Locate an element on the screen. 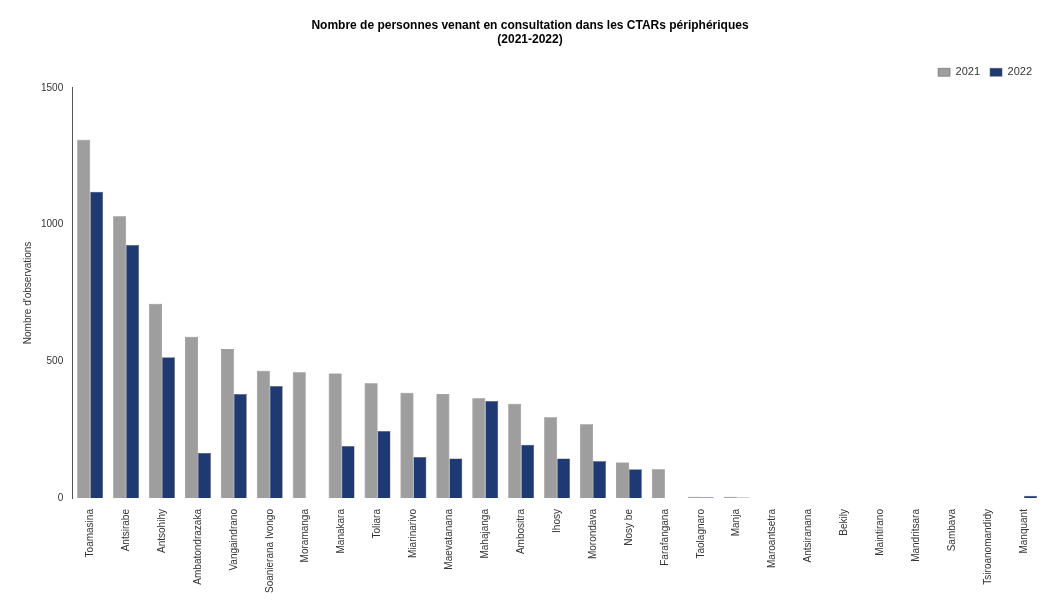  y-tick-label: 1500 is located at coordinates (52, 87).